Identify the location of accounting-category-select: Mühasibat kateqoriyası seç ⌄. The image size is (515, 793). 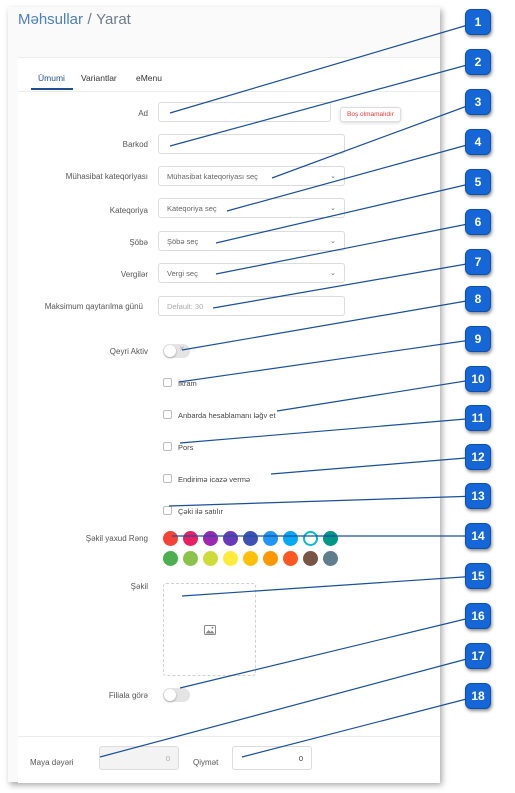
(251, 176).